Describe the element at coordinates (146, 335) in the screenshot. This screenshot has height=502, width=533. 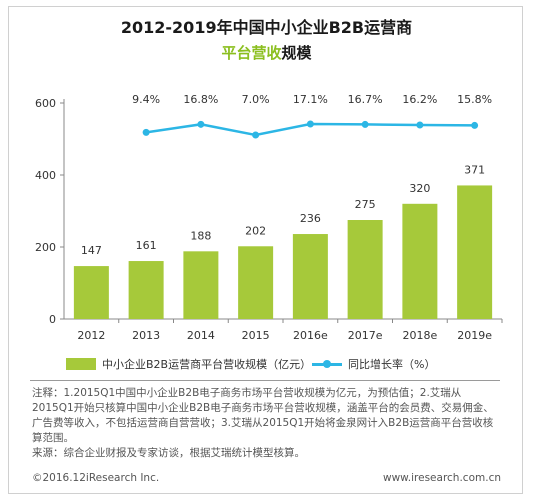
I see `x-tick-label: 2013` at that location.